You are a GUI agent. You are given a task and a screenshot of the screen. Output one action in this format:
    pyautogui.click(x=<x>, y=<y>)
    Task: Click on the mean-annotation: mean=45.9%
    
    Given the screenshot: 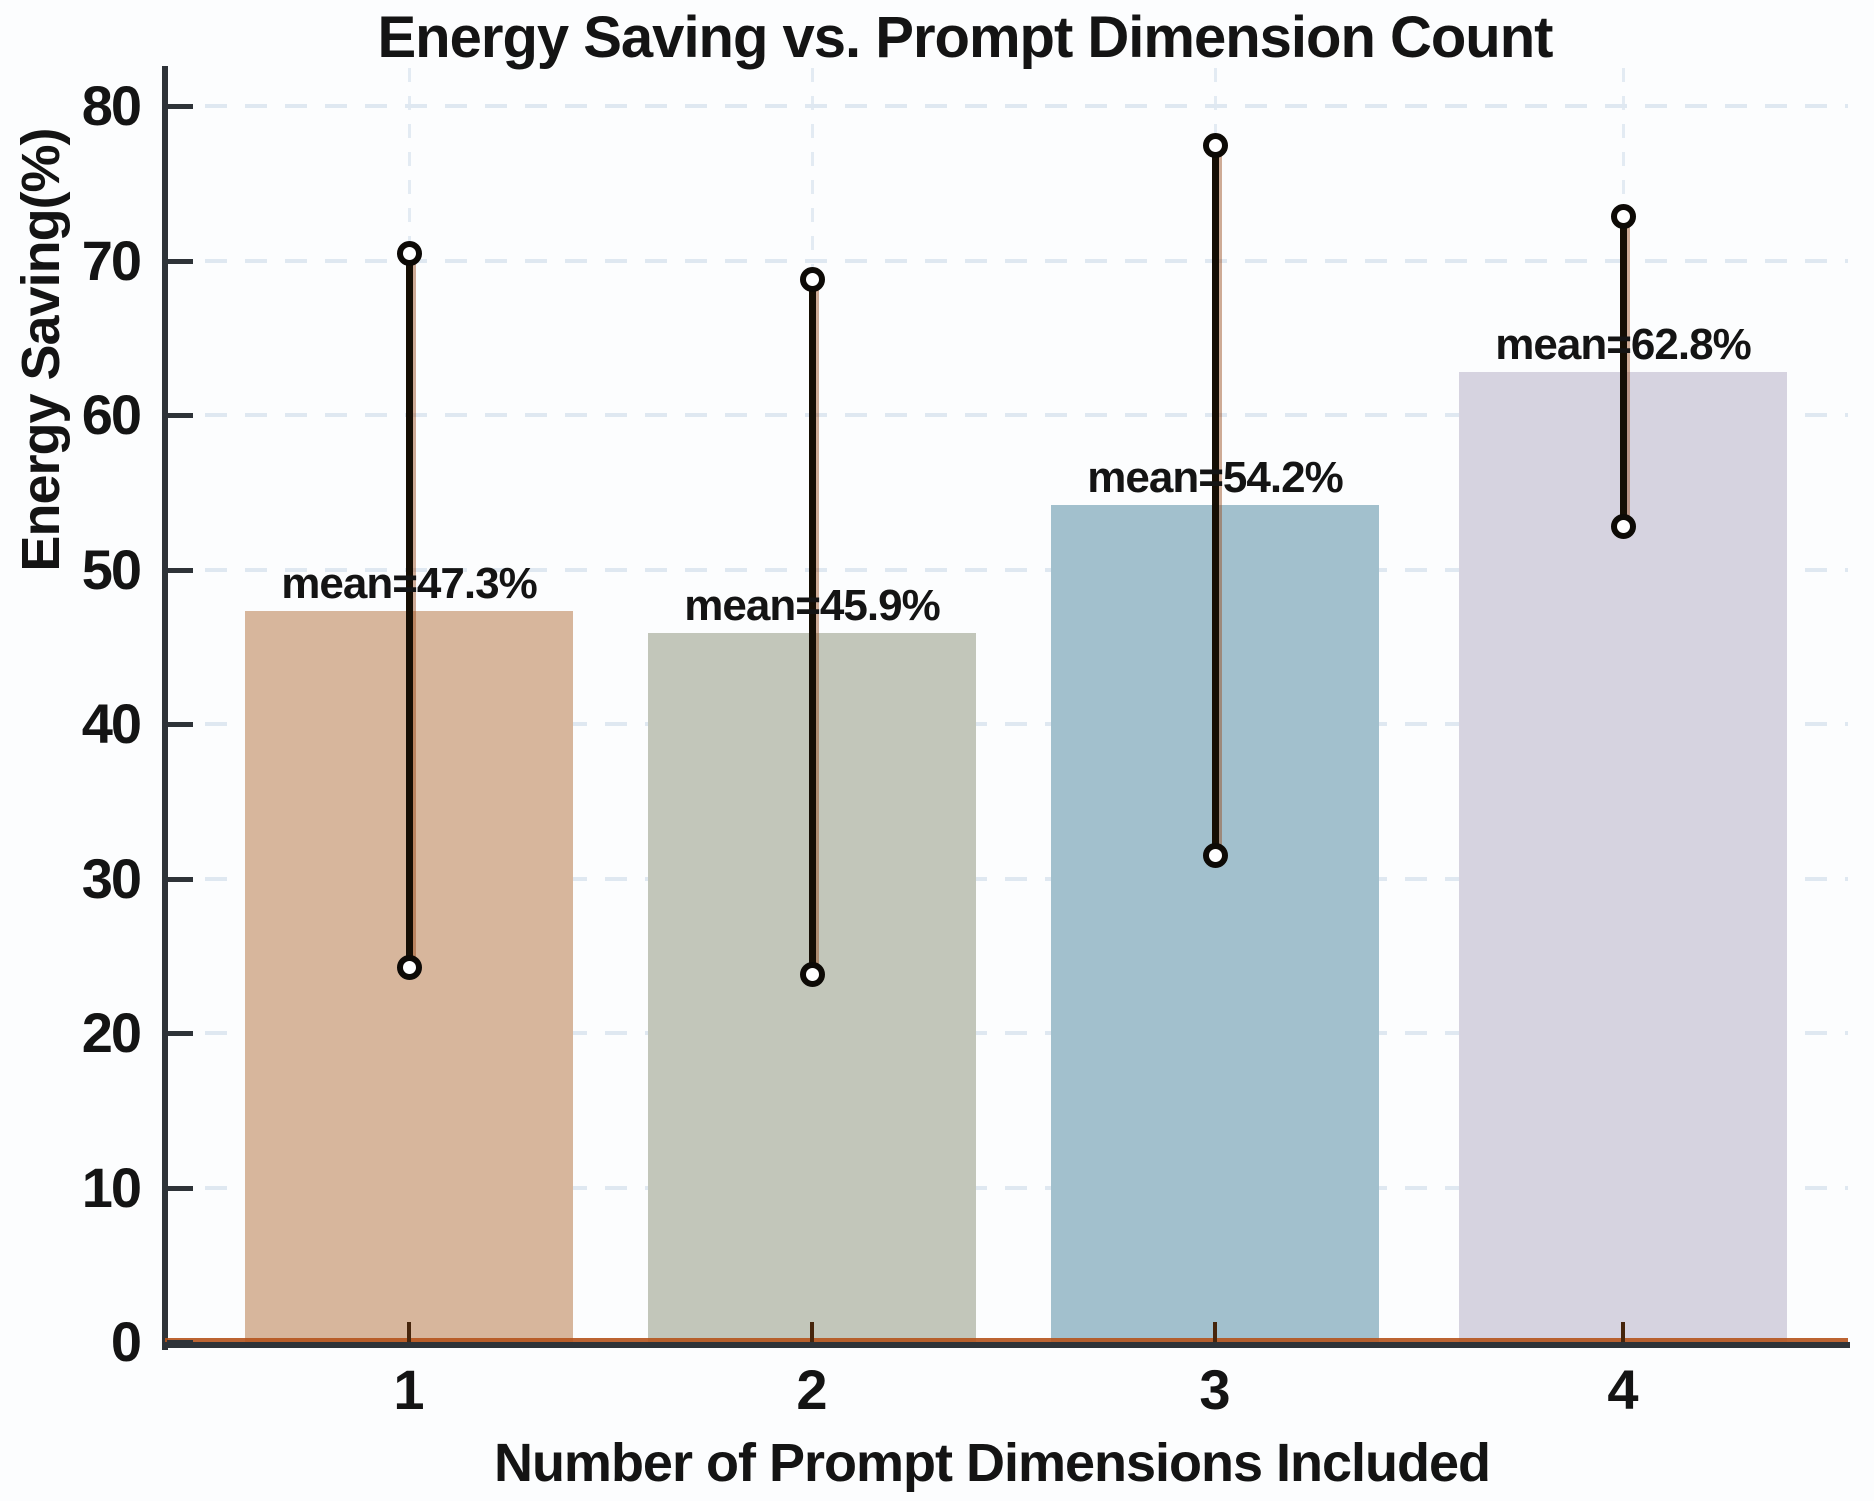 What is the action you would take?
    pyautogui.click(x=812, y=605)
    